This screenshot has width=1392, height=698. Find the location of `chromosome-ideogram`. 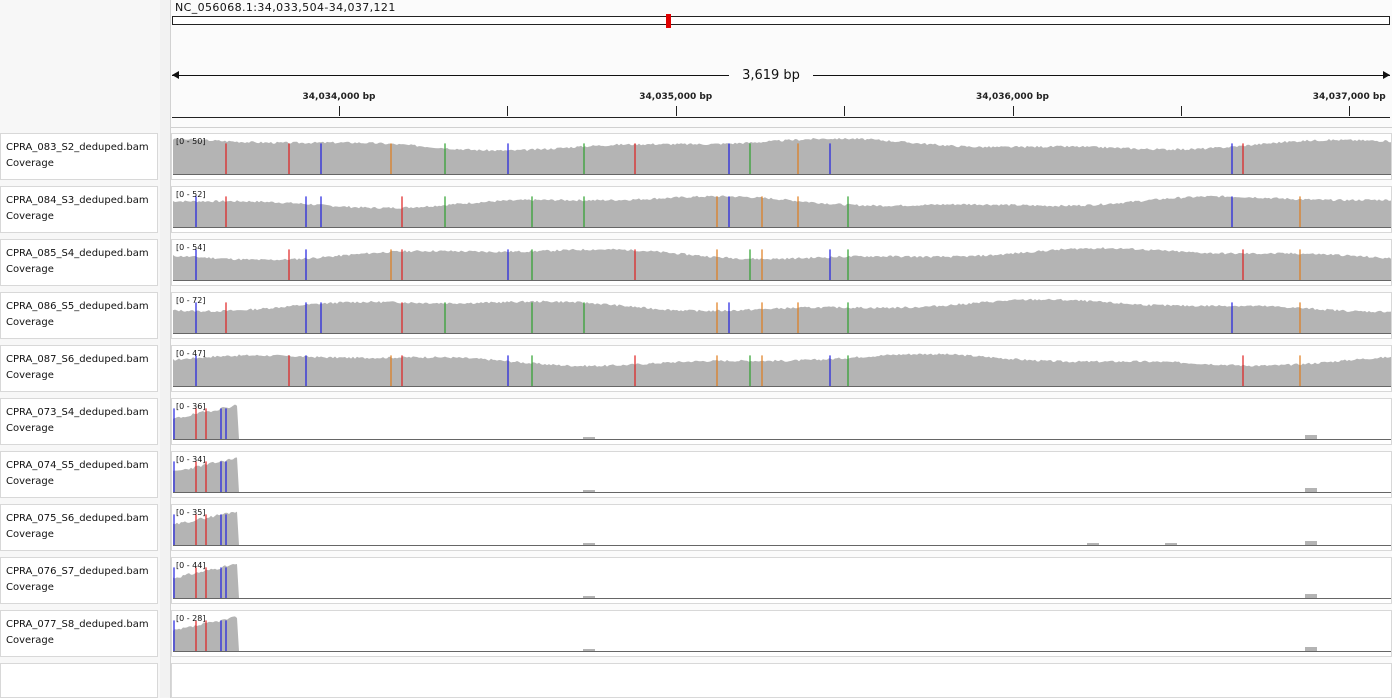

chromosome-ideogram is located at coordinates (781, 21).